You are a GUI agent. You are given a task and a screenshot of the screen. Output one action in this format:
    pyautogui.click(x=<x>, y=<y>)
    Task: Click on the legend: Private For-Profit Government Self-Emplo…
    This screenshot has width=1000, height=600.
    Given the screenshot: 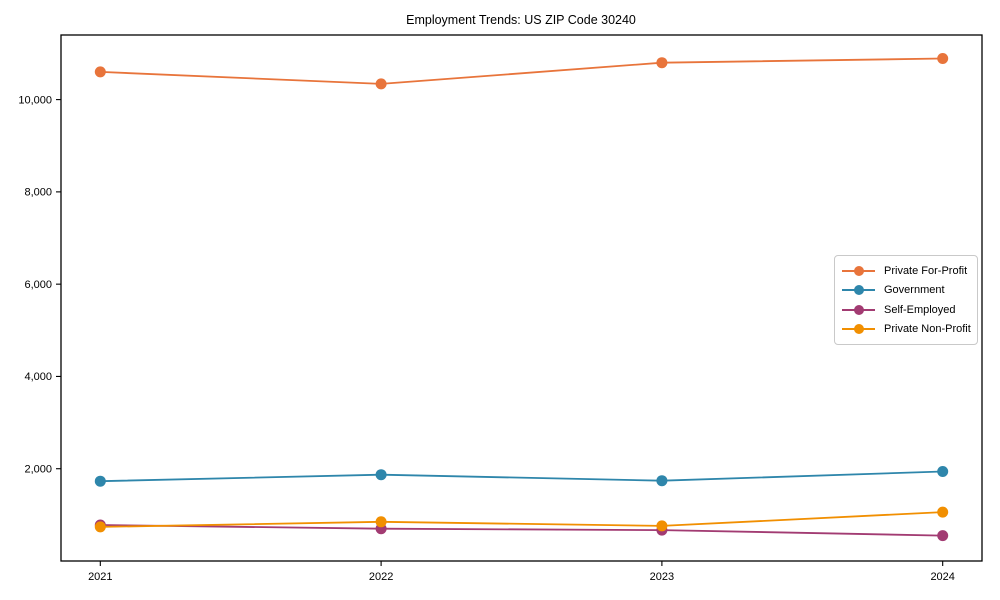 What is the action you would take?
    pyautogui.click(x=906, y=300)
    